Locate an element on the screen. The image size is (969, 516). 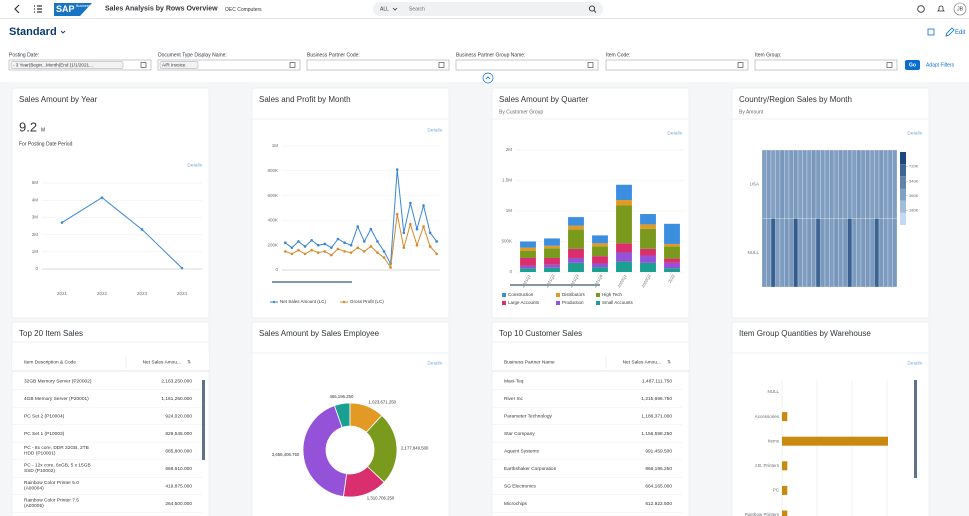
card-title: Item Group Quantities by Warehouse is located at coordinates (805, 333).